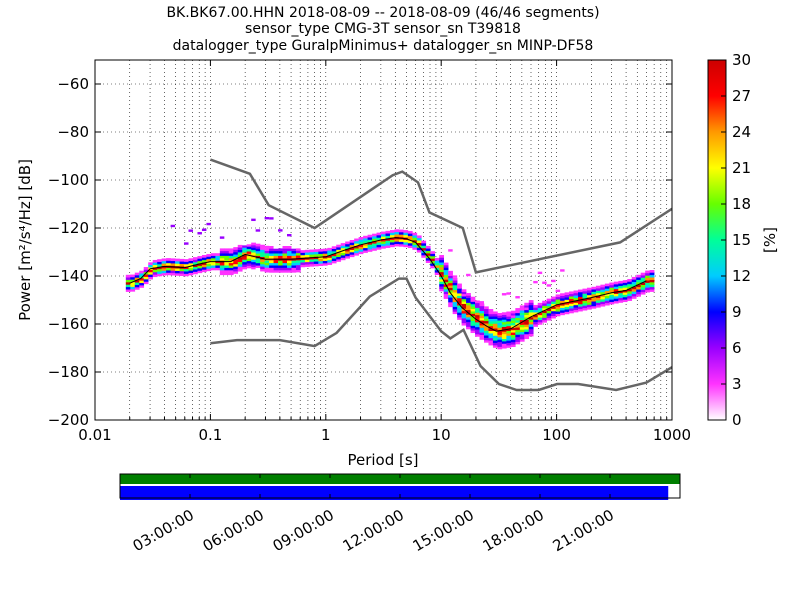 The width and height of the screenshot is (800, 600). What do you see at coordinates (737, 312) in the screenshot?
I see `colorbar-tick-label: 9` at bounding box center [737, 312].